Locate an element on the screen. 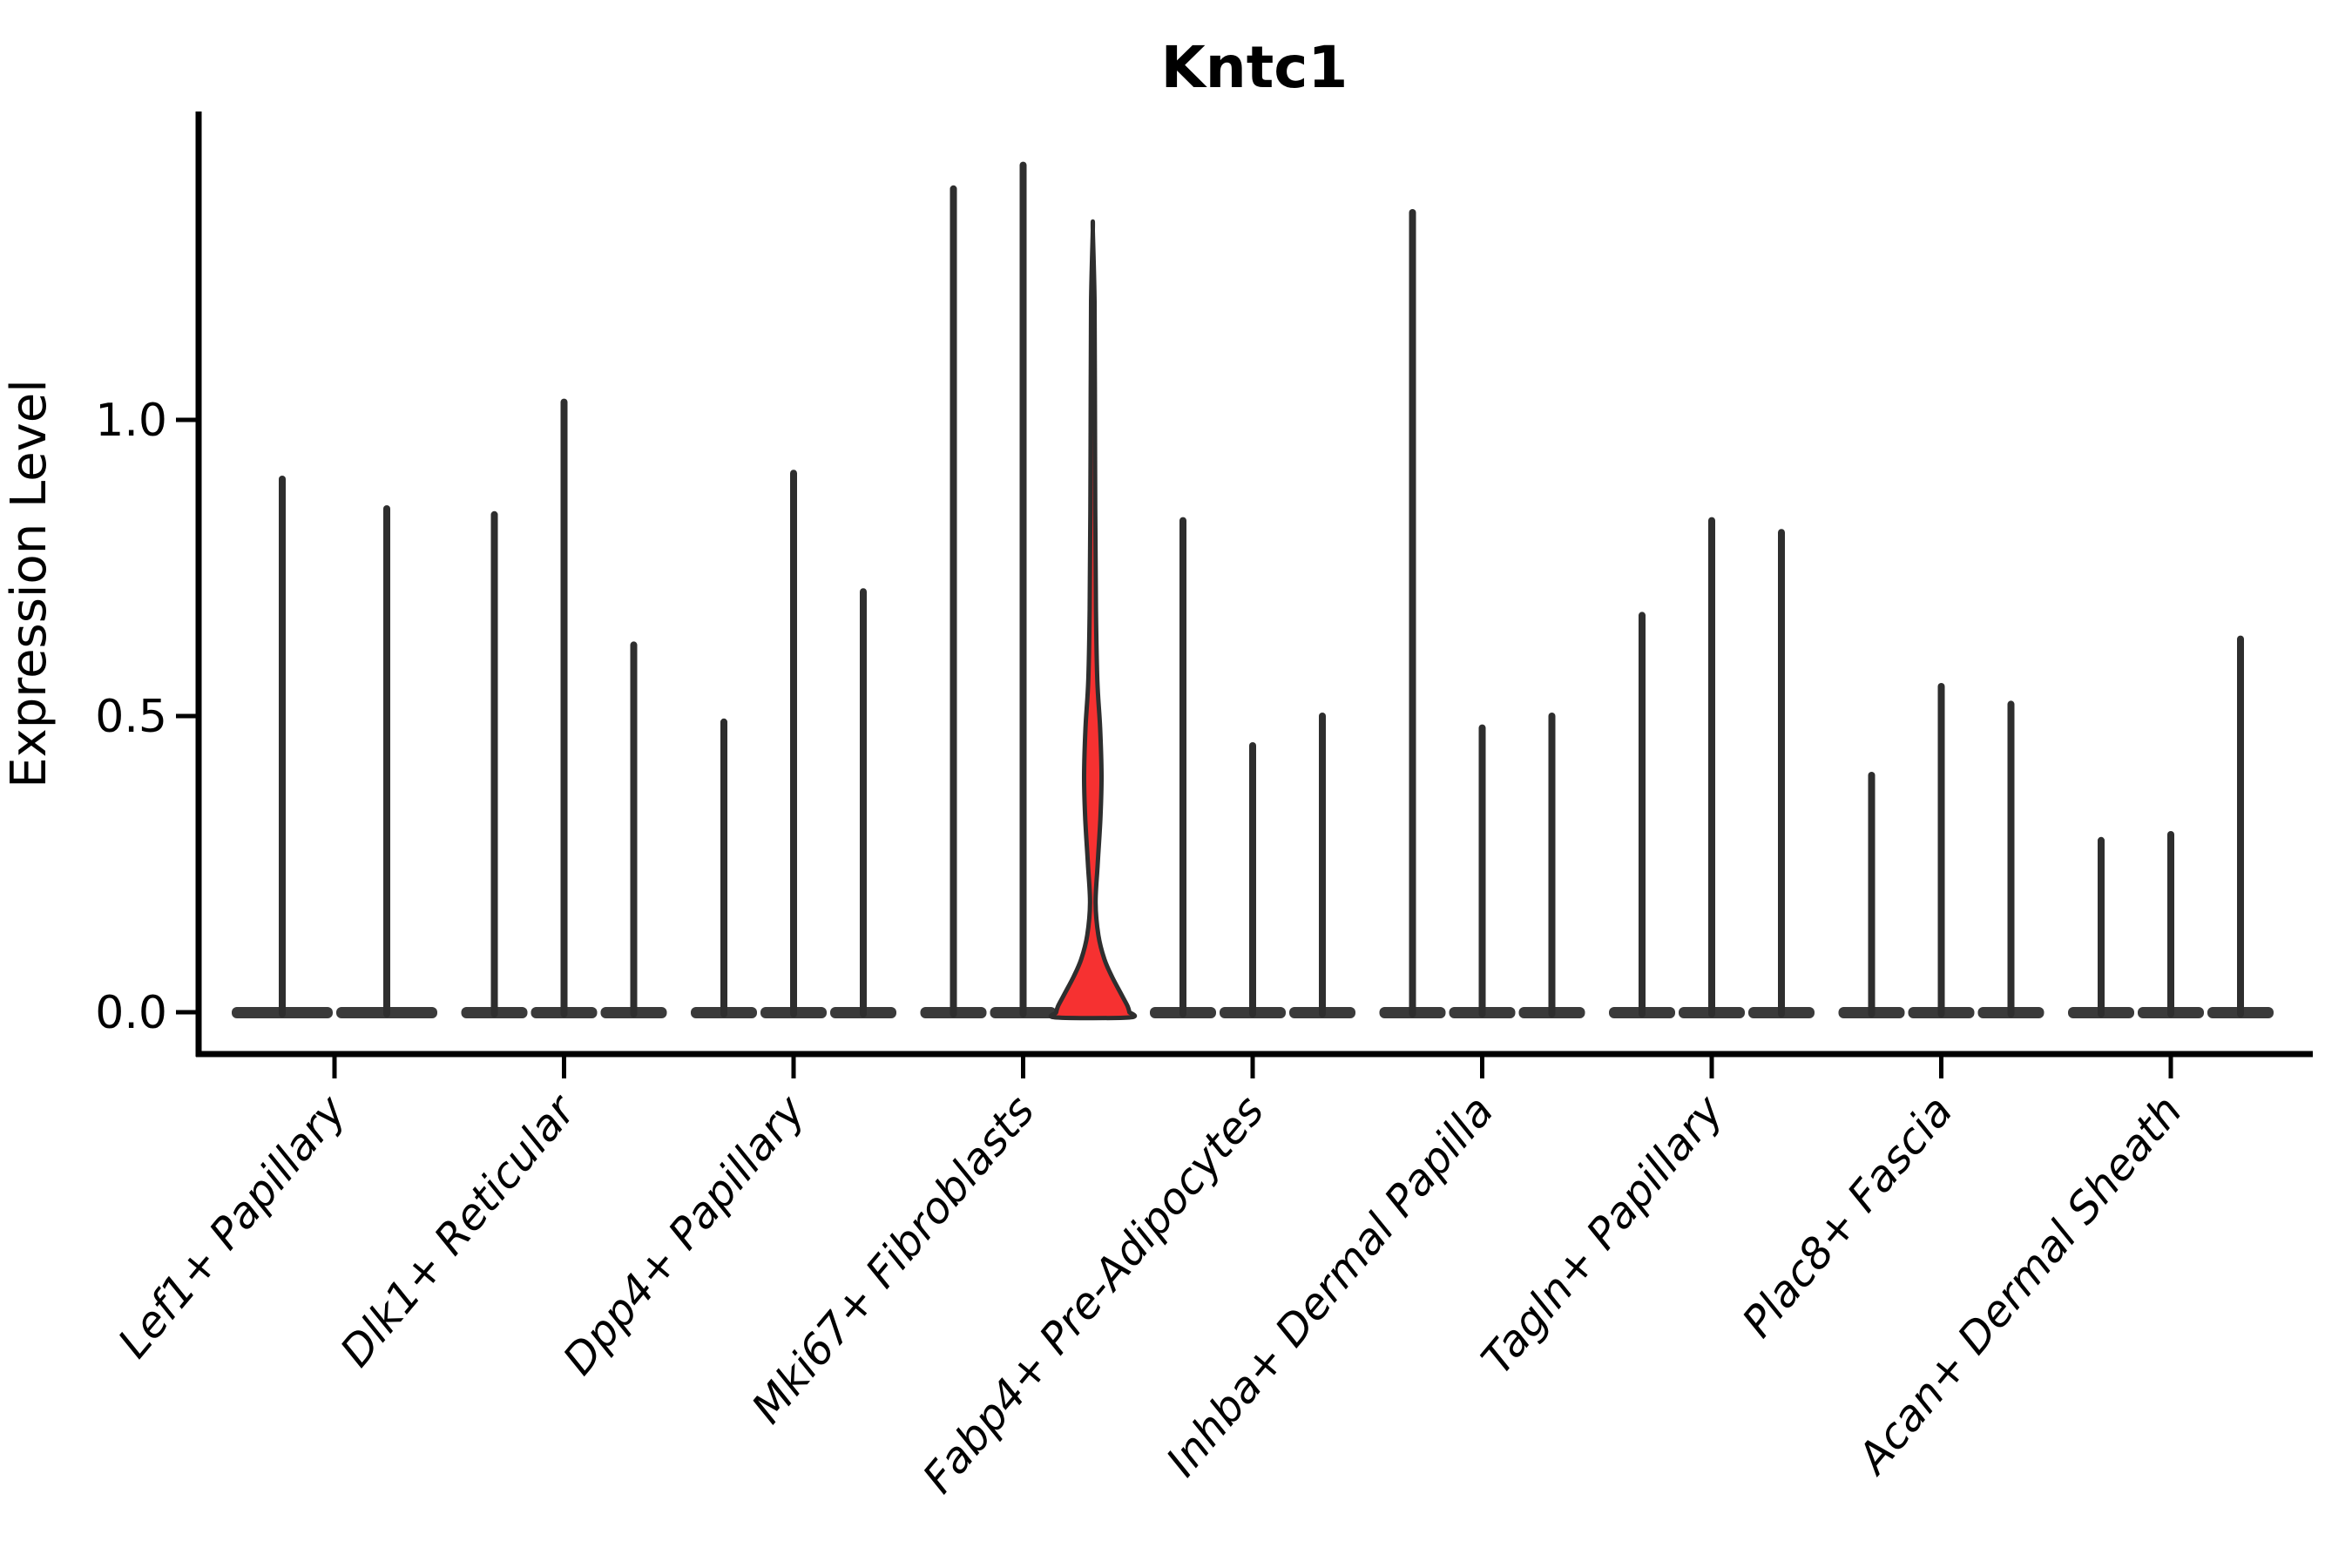 Image resolution: width=2352 pixels, height=1568 pixels. y-tick-label: 0.5 is located at coordinates (131, 717).